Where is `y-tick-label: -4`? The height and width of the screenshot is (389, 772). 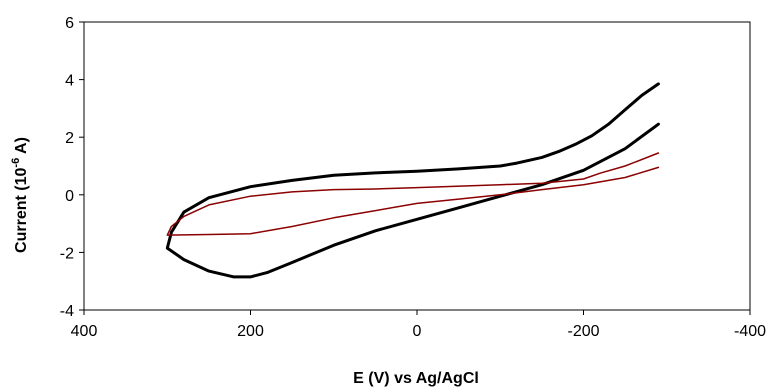
y-tick-label: -4 is located at coordinates (67, 311).